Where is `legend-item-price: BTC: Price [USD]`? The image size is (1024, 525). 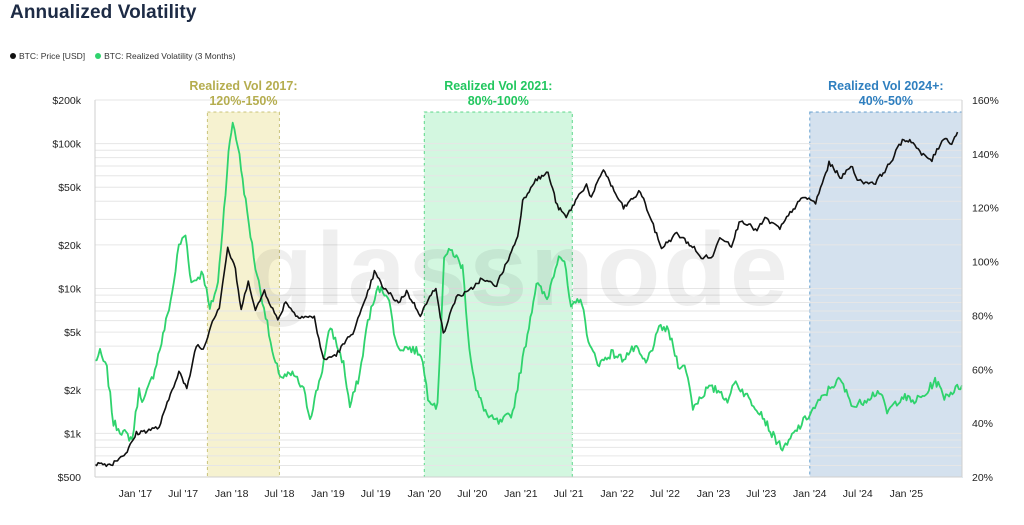
legend-item-price: BTC: Price [USD] is located at coordinates (47, 56).